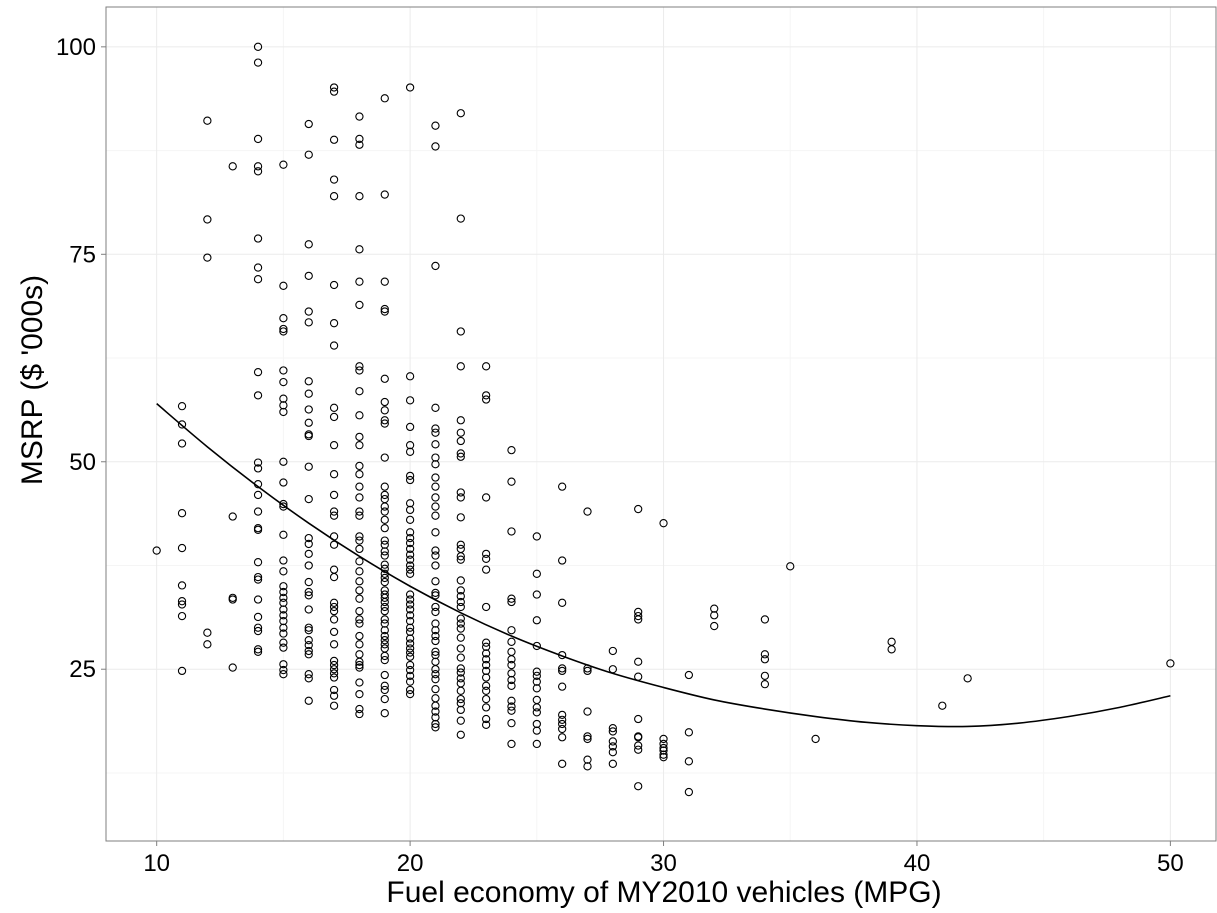 The height and width of the screenshot is (913, 1217). What do you see at coordinates (76, 47) in the screenshot?
I see `y-tick-label: 100` at bounding box center [76, 47].